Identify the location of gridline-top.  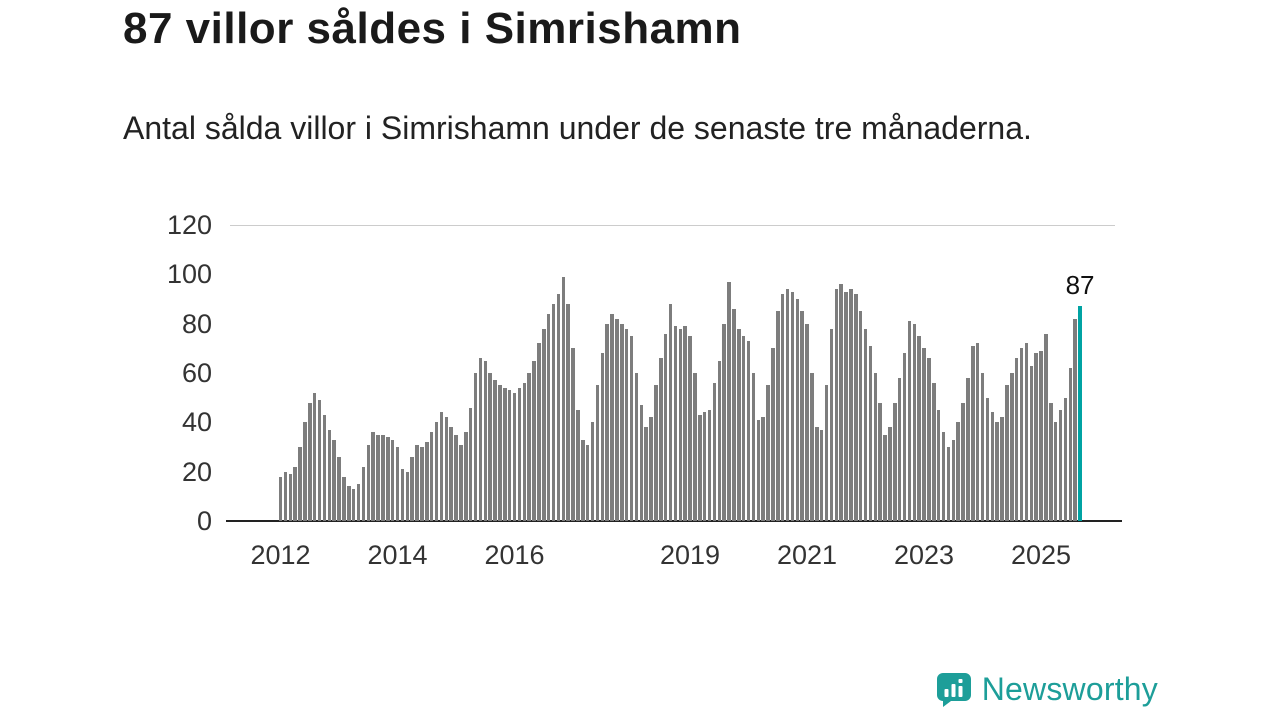
(672, 225).